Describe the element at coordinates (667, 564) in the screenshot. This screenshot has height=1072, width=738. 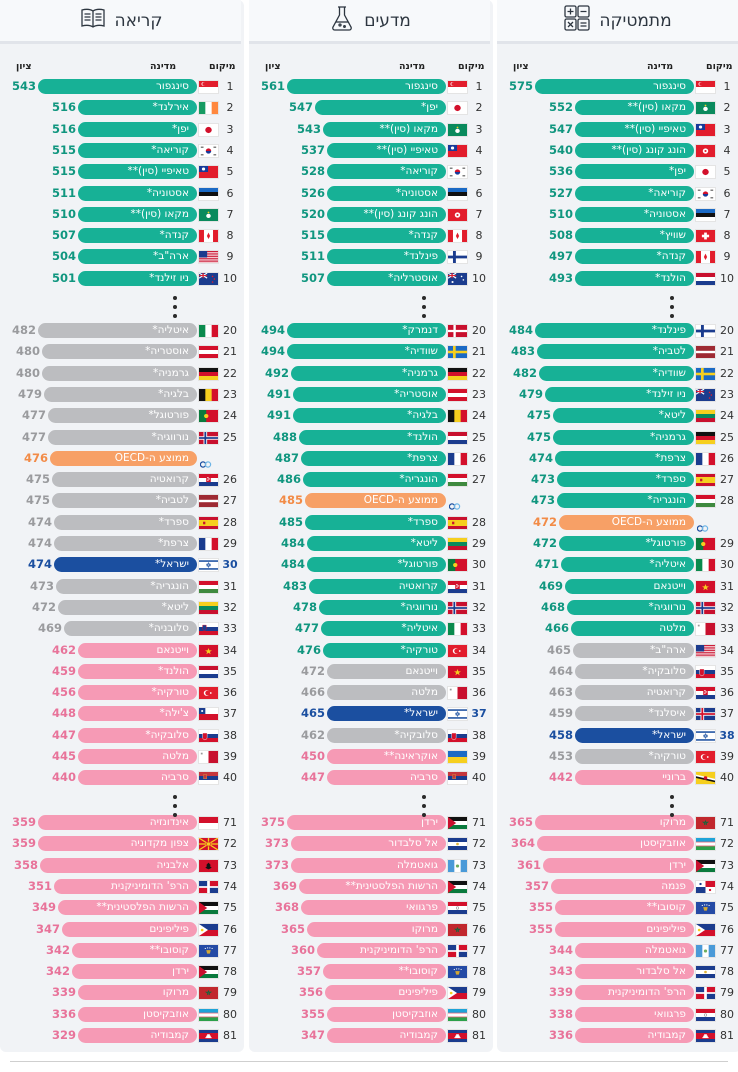
I see `country-name: איטליה*` at that location.